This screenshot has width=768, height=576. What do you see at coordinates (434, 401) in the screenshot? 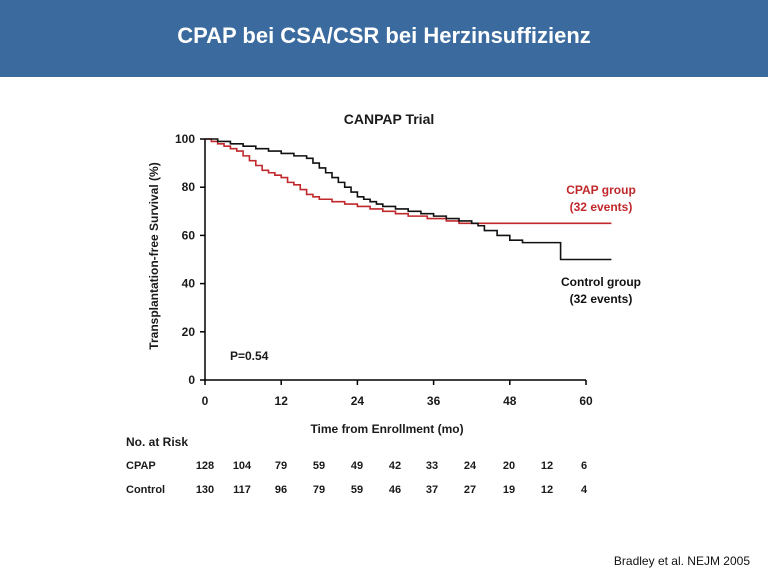
I see `x-tick-label: 36` at bounding box center [434, 401].